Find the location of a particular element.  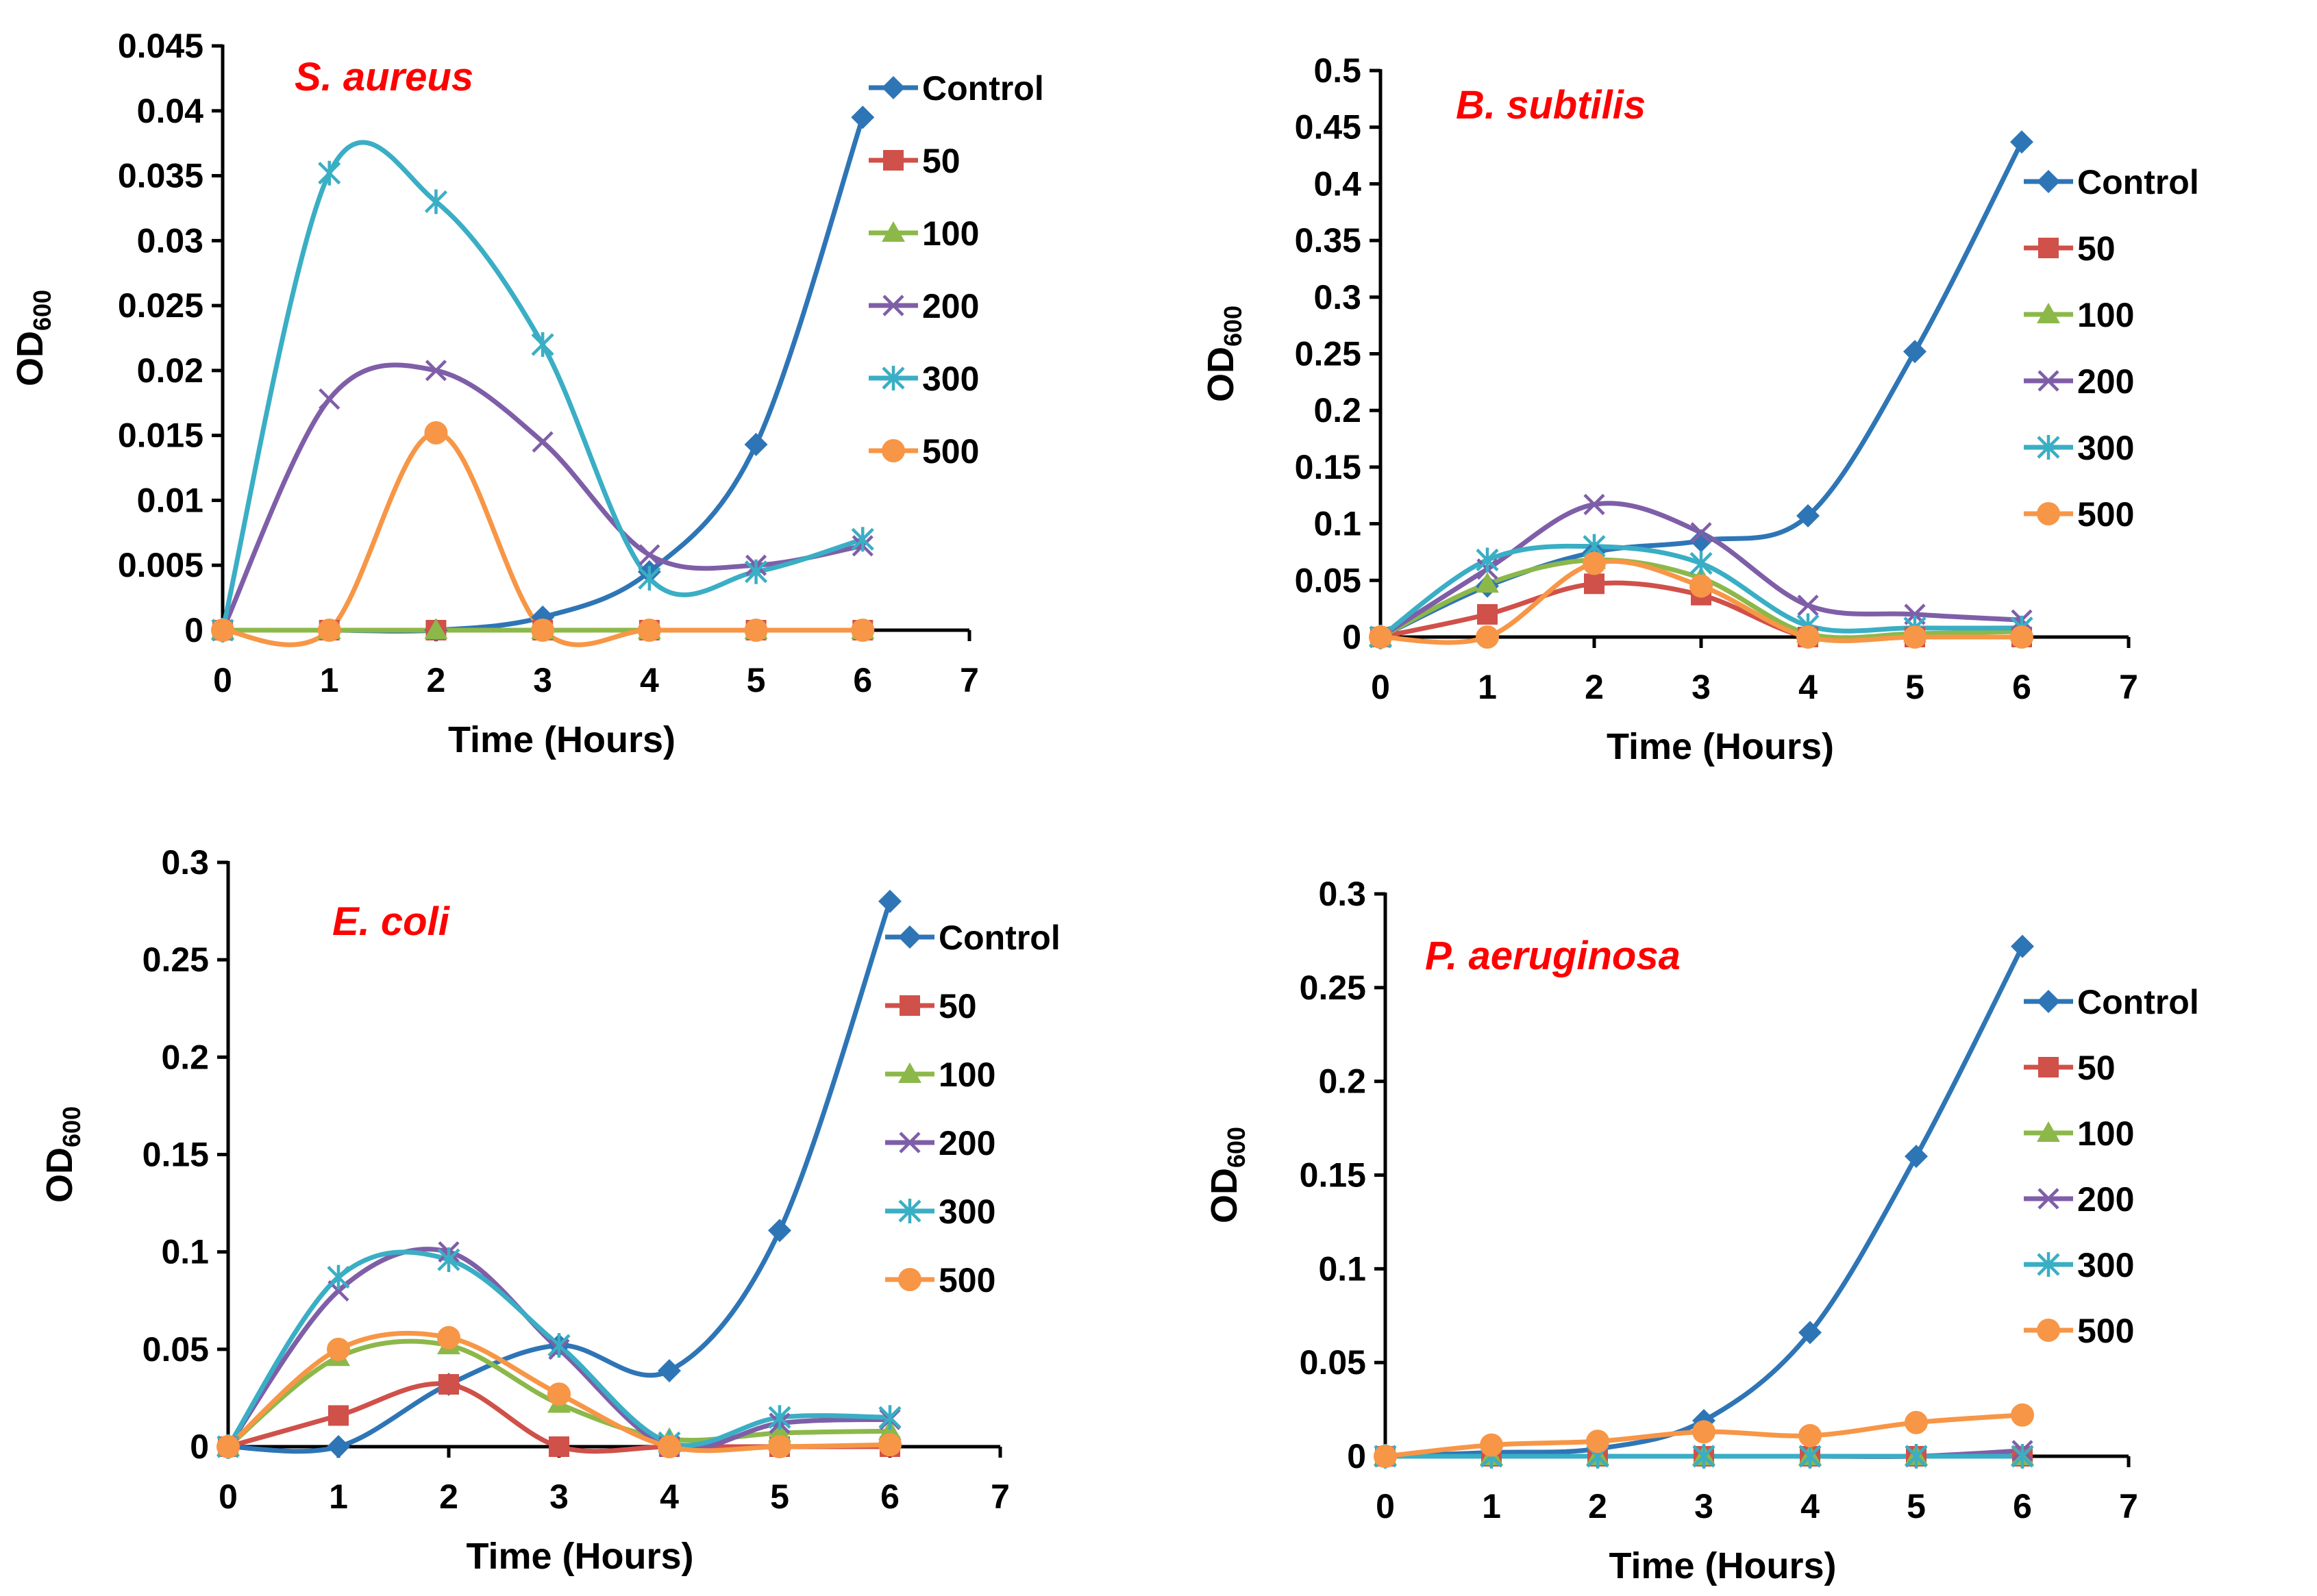

y-tick-label: 0.03 is located at coordinates (170, 240).